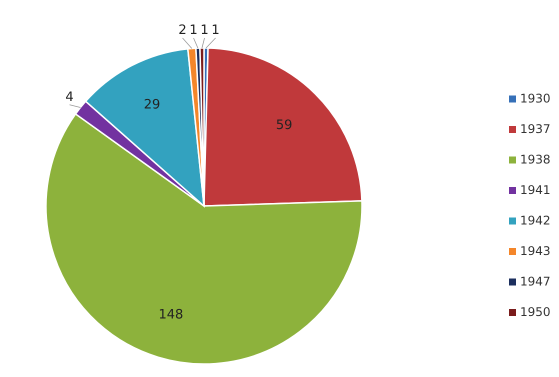 This screenshot has width=559, height=377. What do you see at coordinates (535, 98) in the screenshot?
I see `legend-label: 1930` at bounding box center [535, 98].